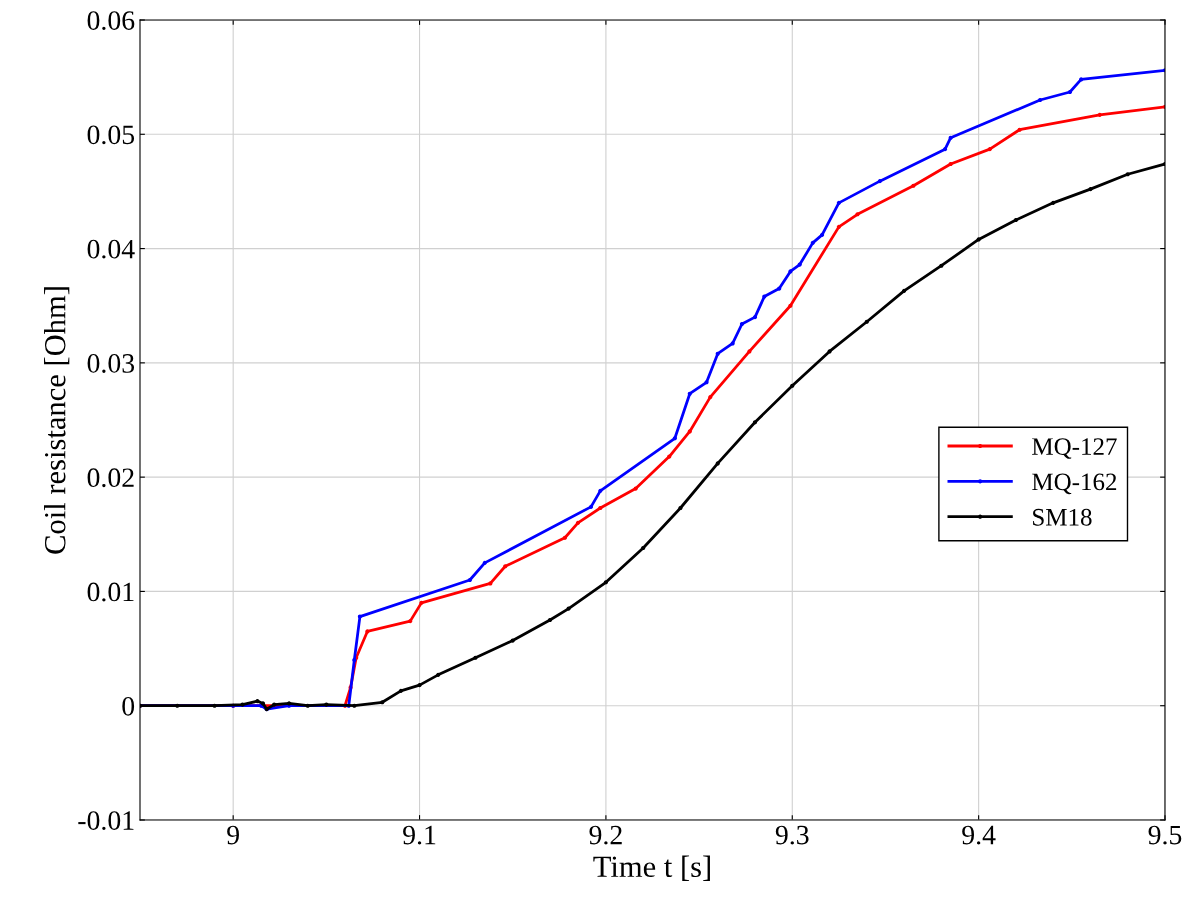  What do you see at coordinates (1074, 448) in the screenshot?
I see `legend-label: MQ-127` at bounding box center [1074, 448].